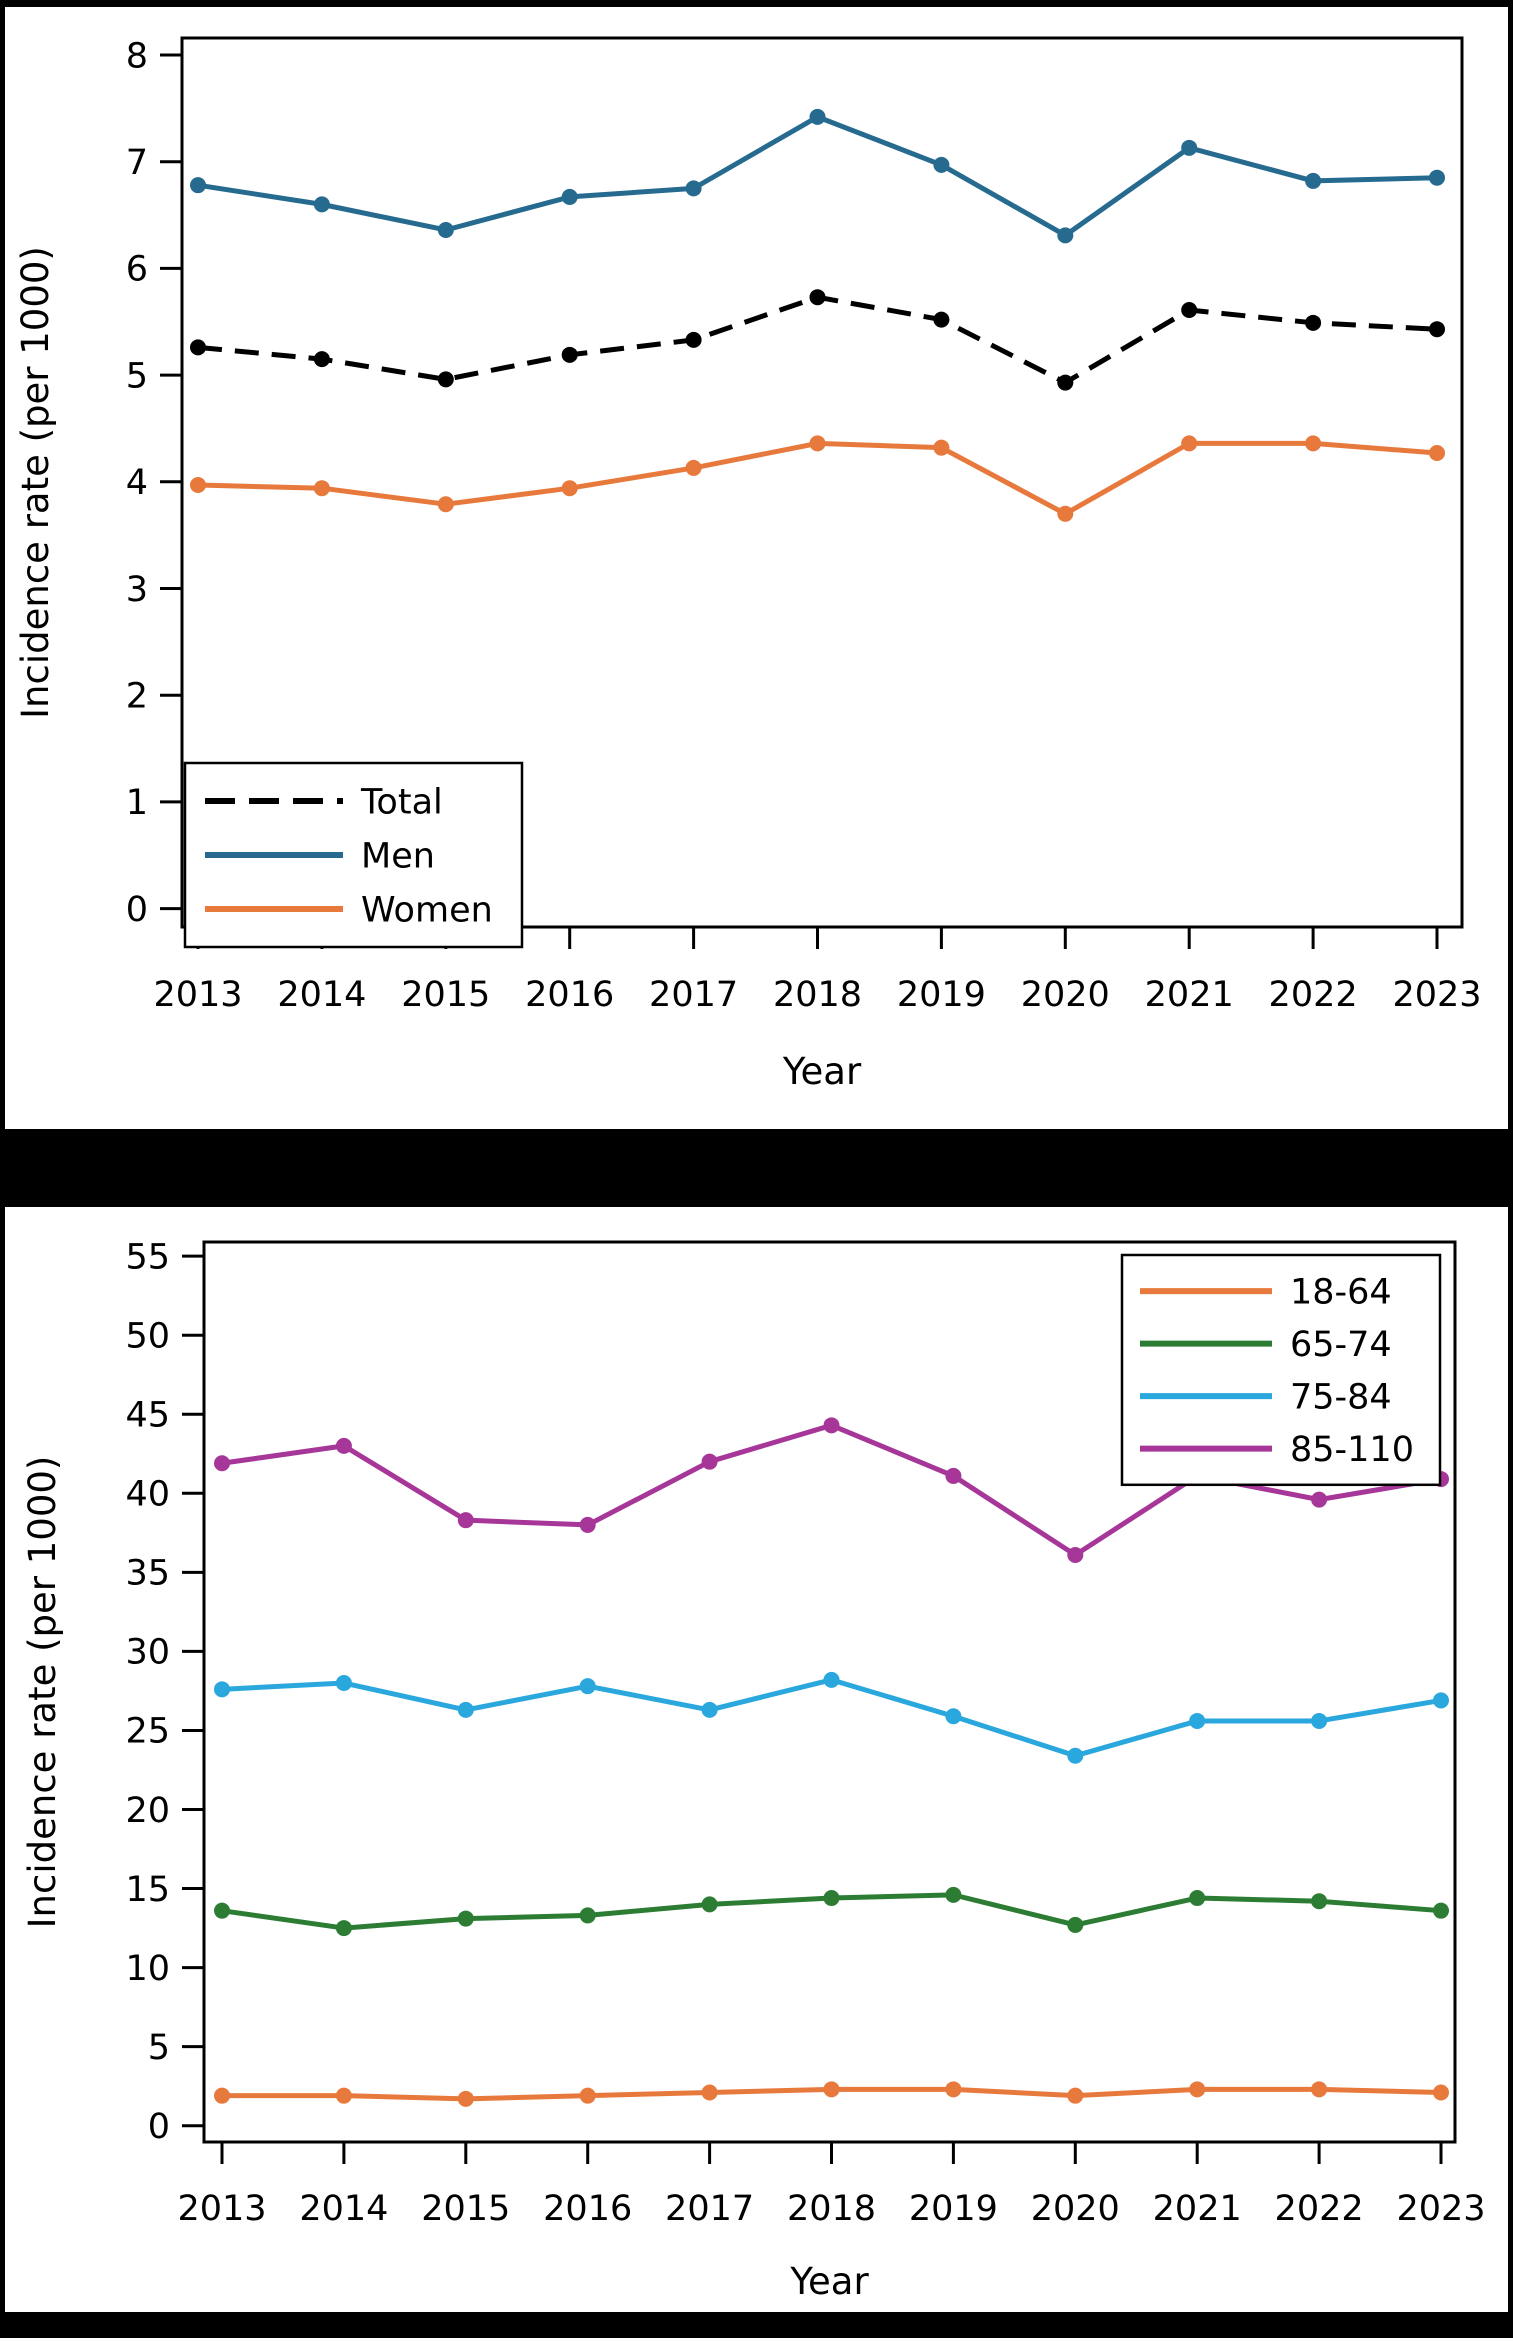 This screenshot has width=1513, height=2342. What do you see at coordinates (1313, 322) in the screenshot?
I see `data-point-Total-2022` at bounding box center [1313, 322].